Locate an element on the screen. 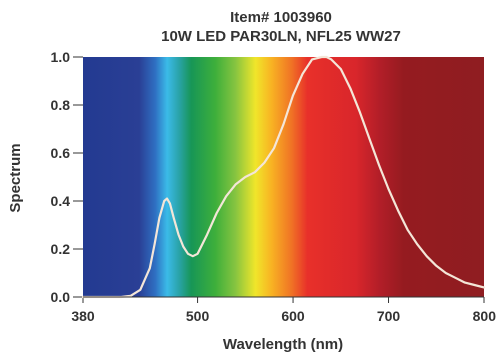 The width and height of the screenshot is (500, 360). y-tick-label: 0.8 is located at coordinates (61, 105).